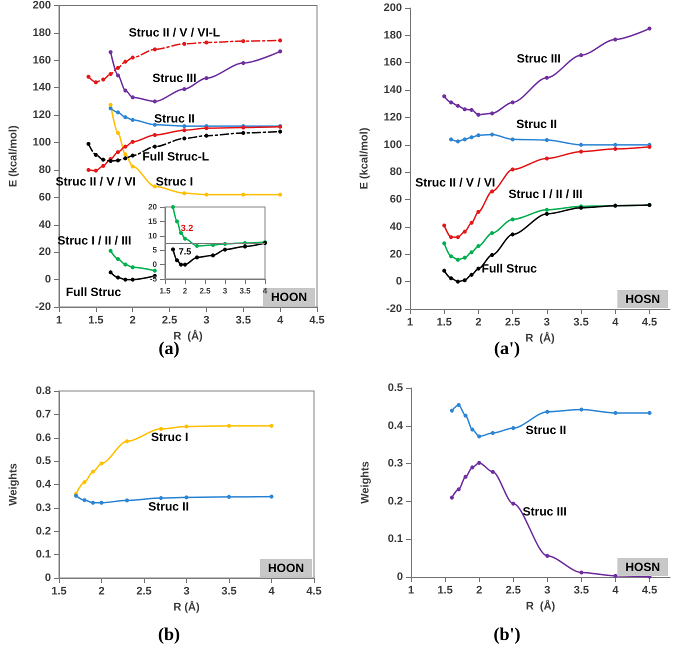 This screenshot has width=676, height=648. What do you see at coordinates (174, 118) in the screenshot?
I see `series-label: Struc II` at bounding box center [174, 118].